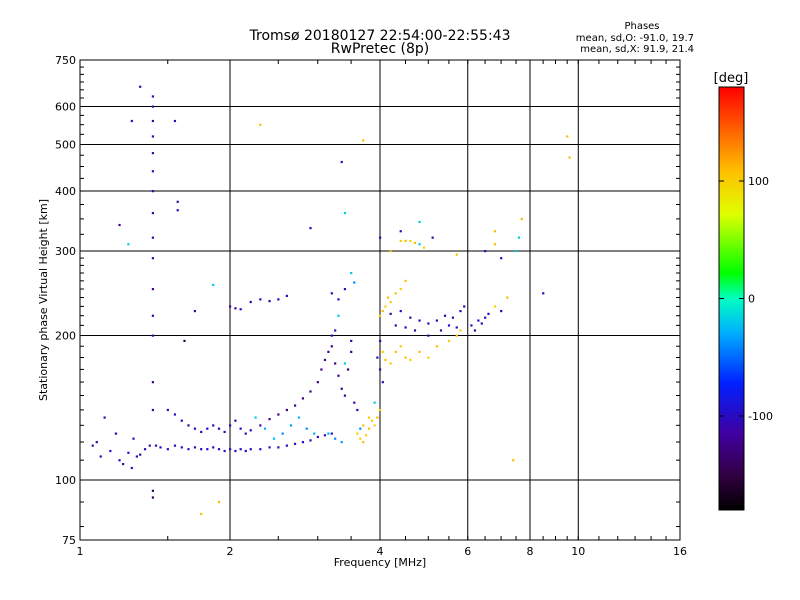 The width and height of the screenshot is (800, 600). What do you see at coordinates (65, 145) in the screenshot?
I see `y-tick-label: 500` at bounding box center [65, 145].